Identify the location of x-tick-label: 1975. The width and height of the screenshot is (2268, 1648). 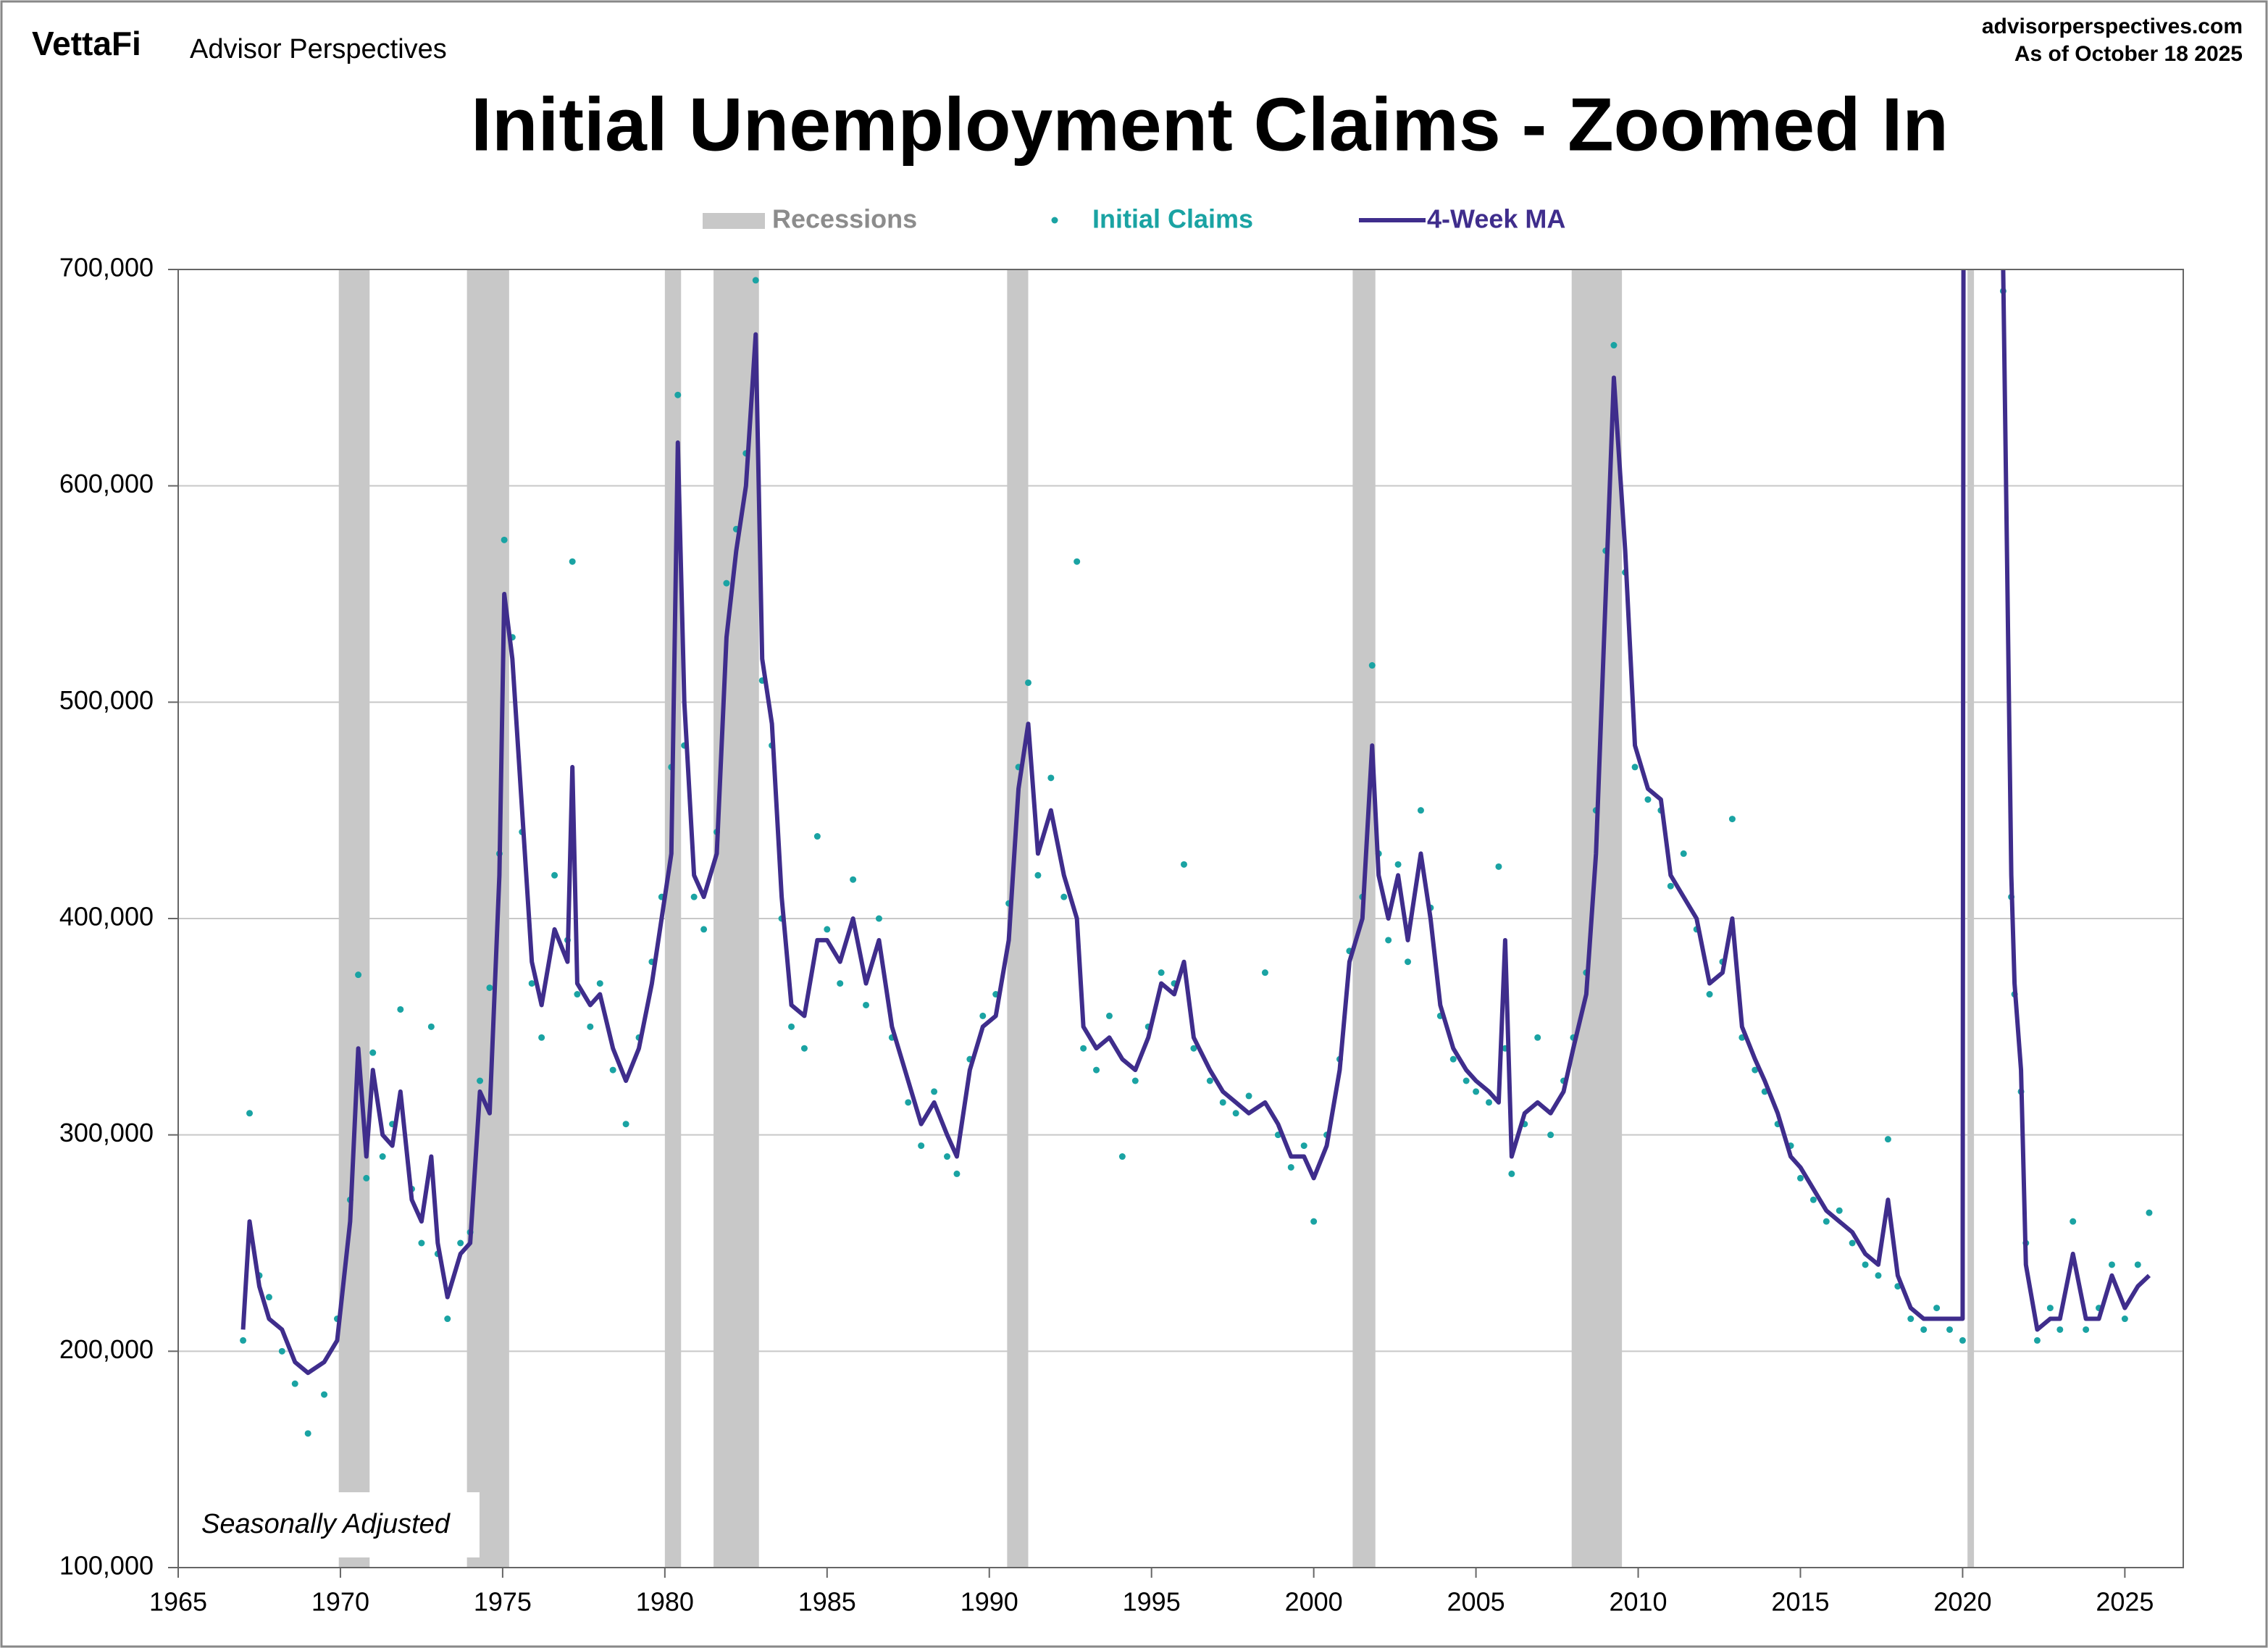
(503, 1602).